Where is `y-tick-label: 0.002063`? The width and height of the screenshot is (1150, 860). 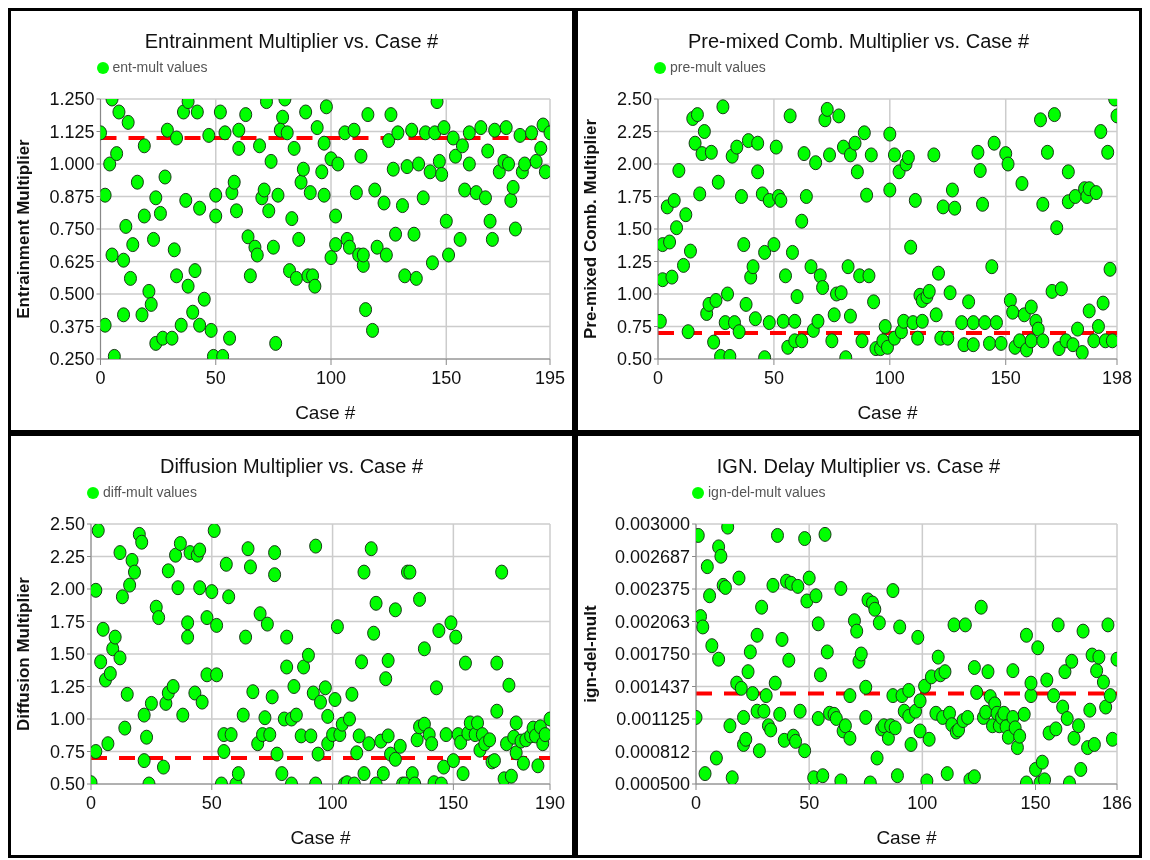 y-tick-label: 0.002063 is located at coordinates (652, 621).